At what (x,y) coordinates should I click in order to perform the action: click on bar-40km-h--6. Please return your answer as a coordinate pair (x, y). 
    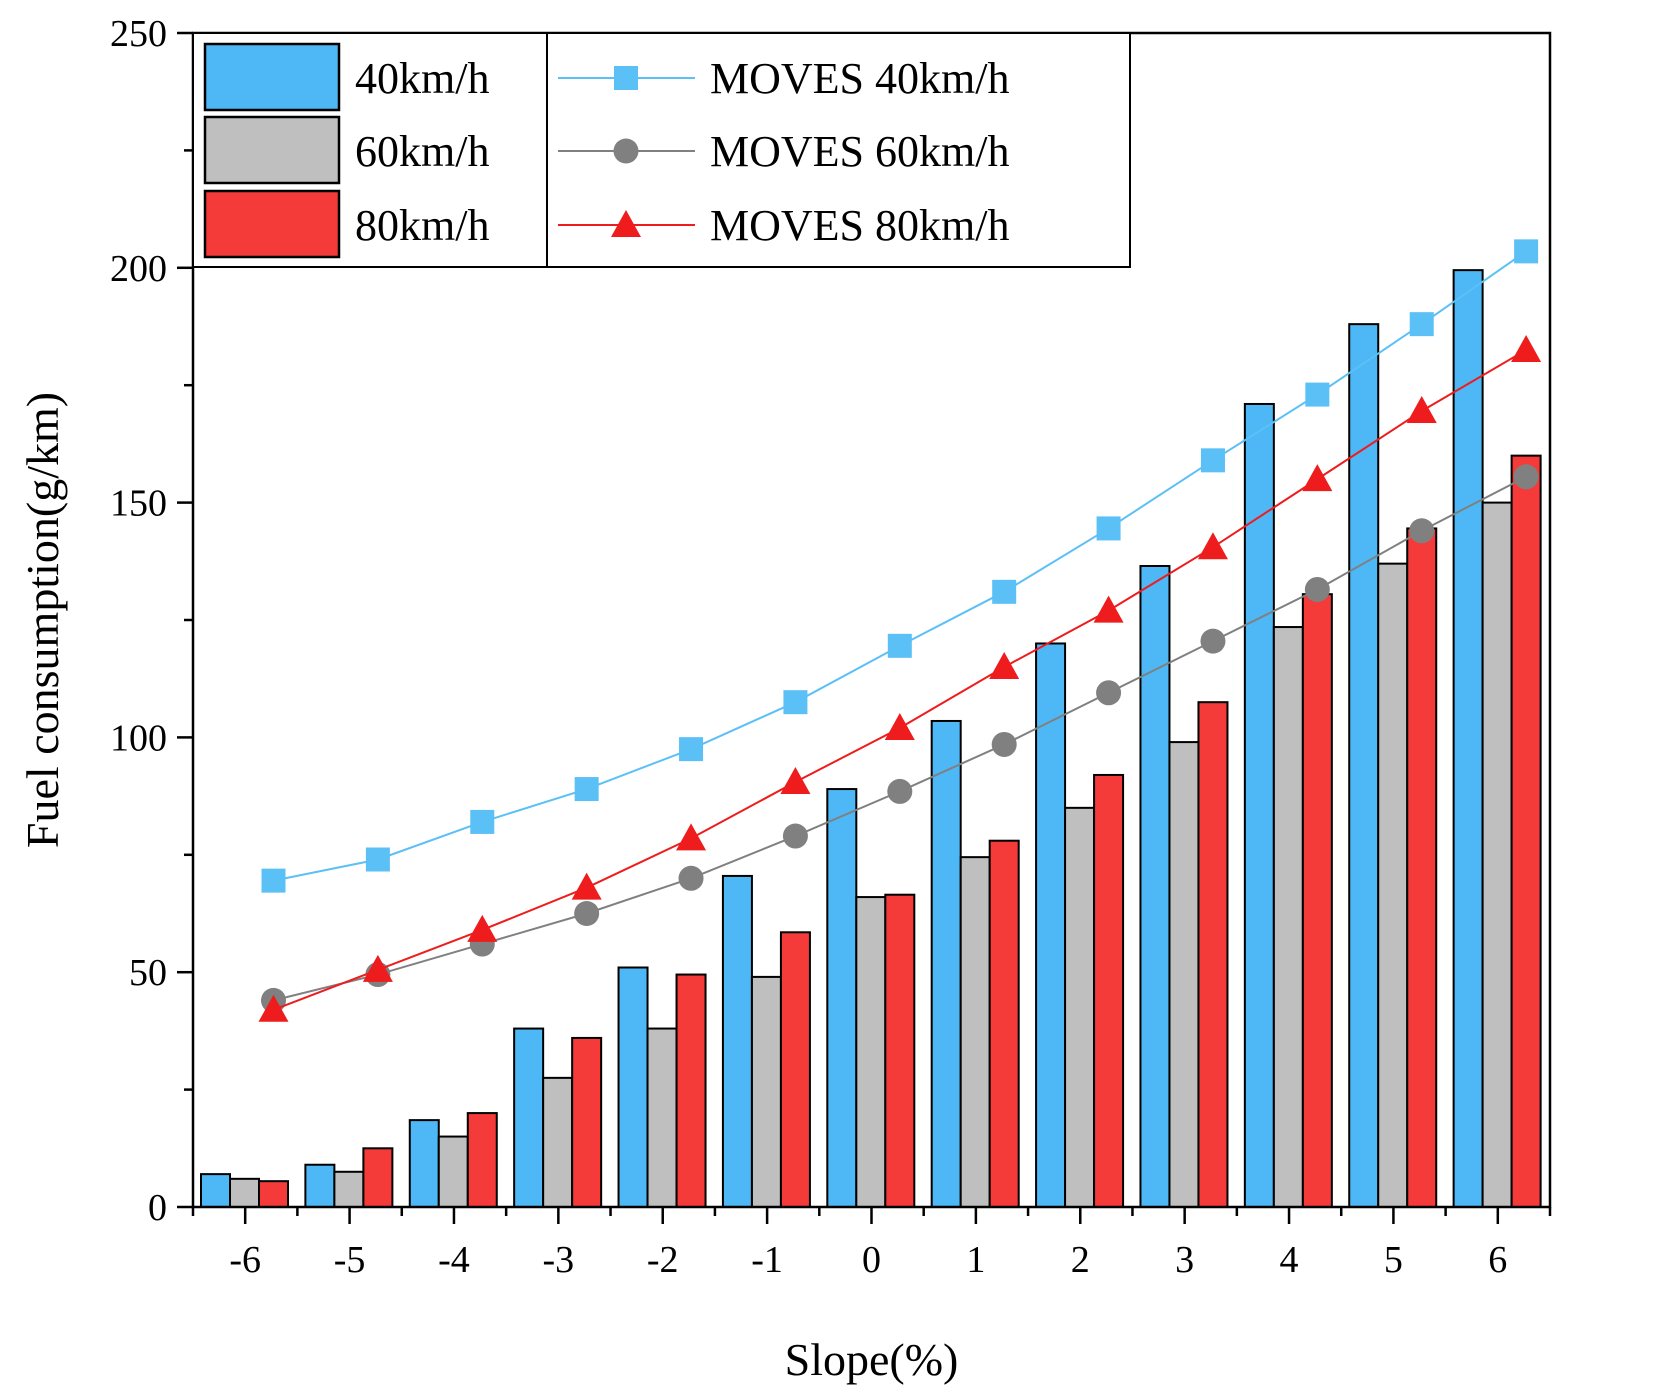
    Looking at the image, I should click on (215, 1191).